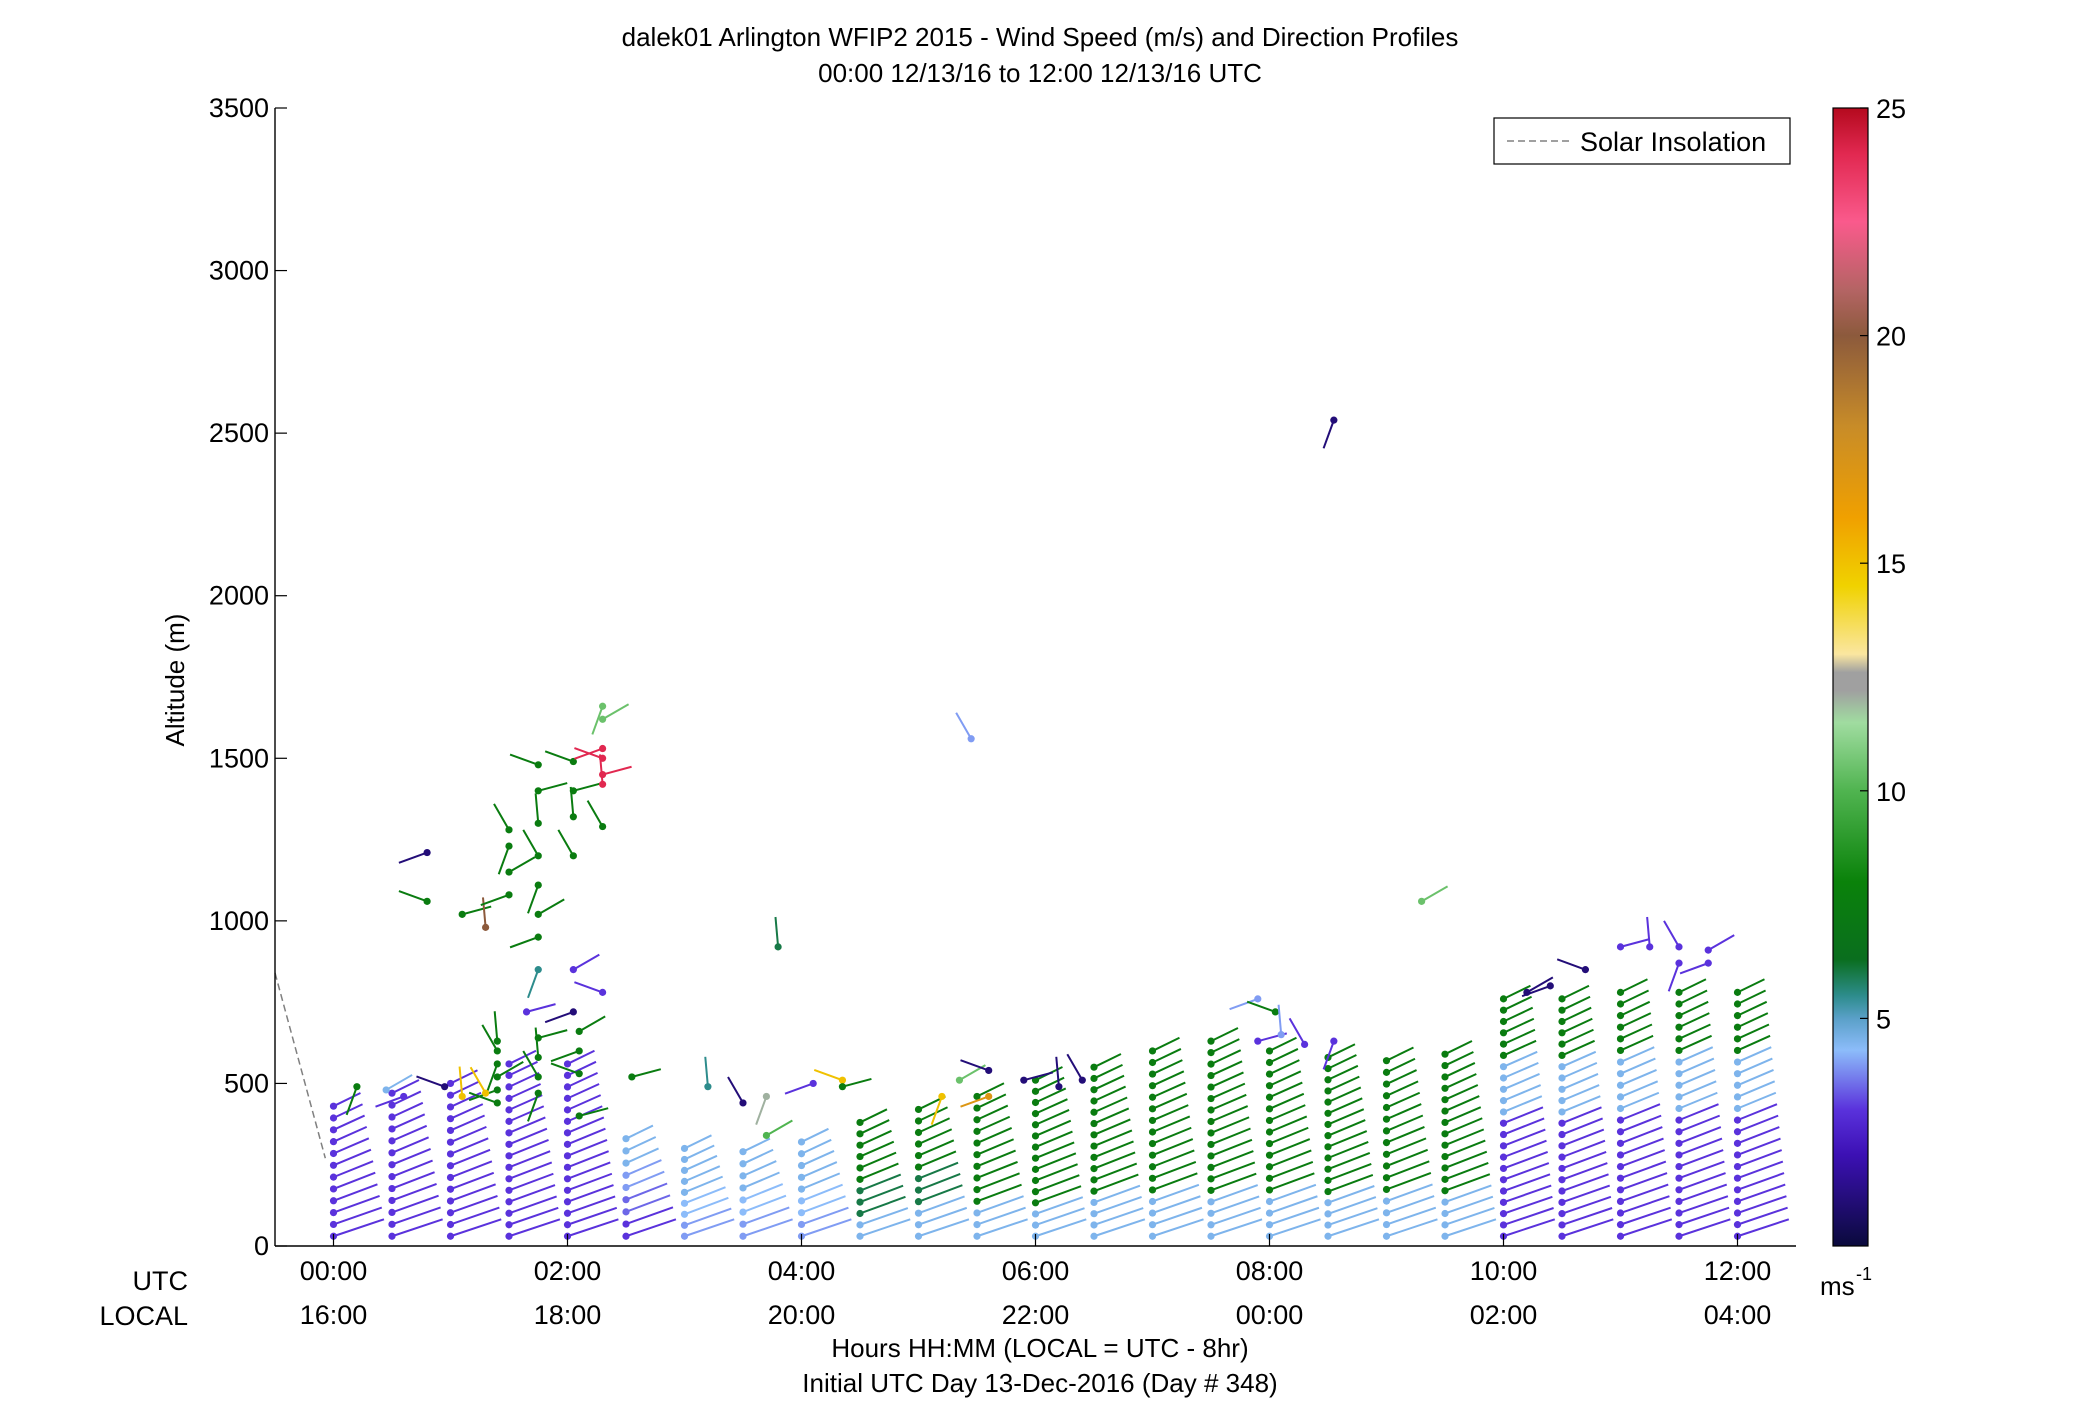  I want to click on colorbar-tick-label: 20, so click(1891, 337).